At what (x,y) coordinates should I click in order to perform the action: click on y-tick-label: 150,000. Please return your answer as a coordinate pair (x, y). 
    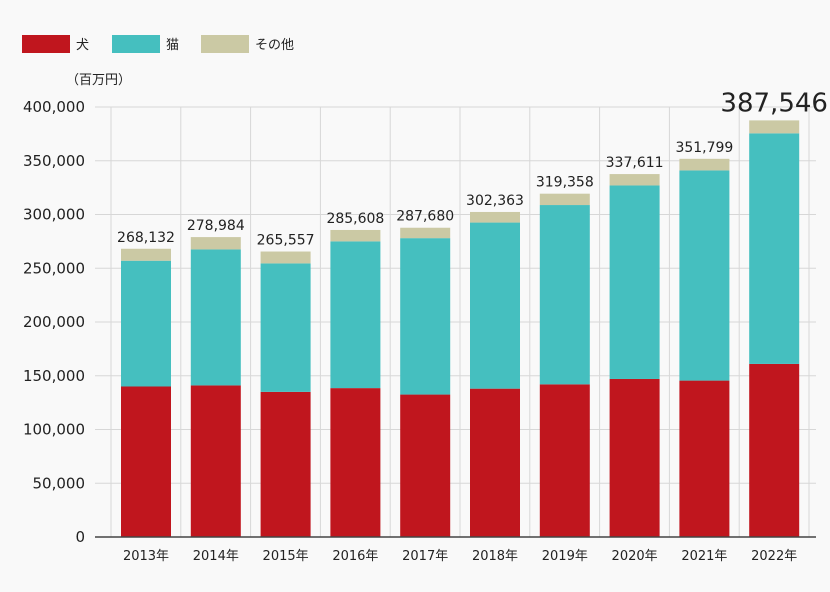
    Looking at the image, I should click on (54, 376).